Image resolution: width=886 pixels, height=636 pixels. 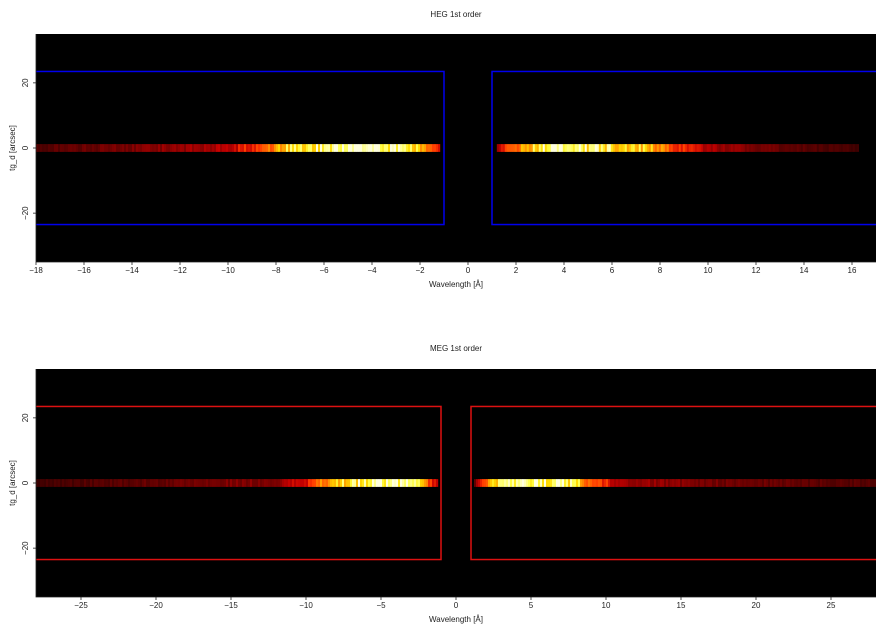 I want to click on spectrum-streak, so click(x=456, y=483).